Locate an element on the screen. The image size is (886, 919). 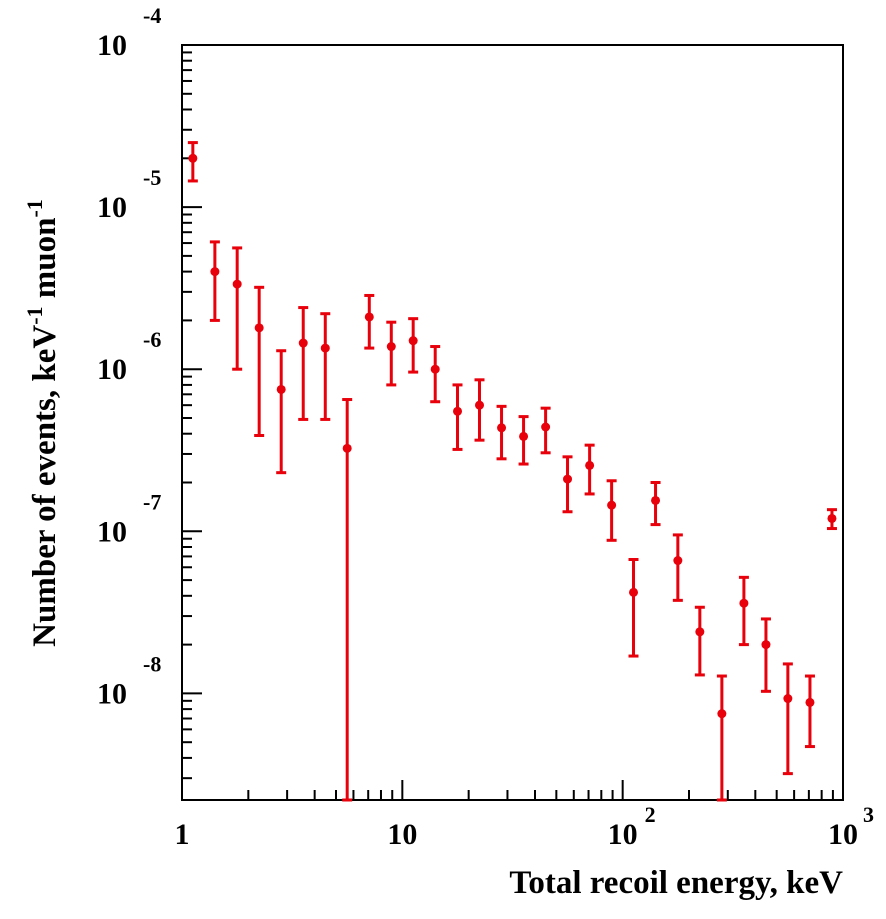
x-tick-label: 1 is located at coordinates (182, 834).